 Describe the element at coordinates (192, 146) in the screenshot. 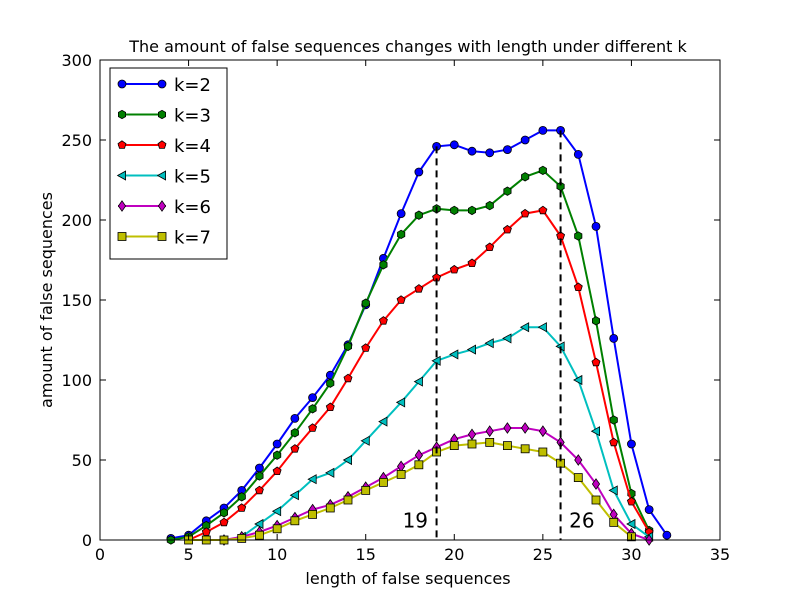

I see `legend-label: k=4` at that location.